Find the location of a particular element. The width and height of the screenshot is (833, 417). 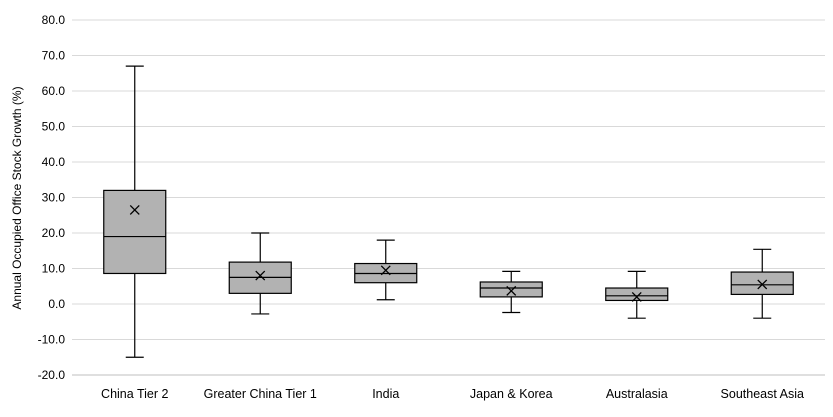

y-tick-label: 70.0 is located at coordinates (54, 56).